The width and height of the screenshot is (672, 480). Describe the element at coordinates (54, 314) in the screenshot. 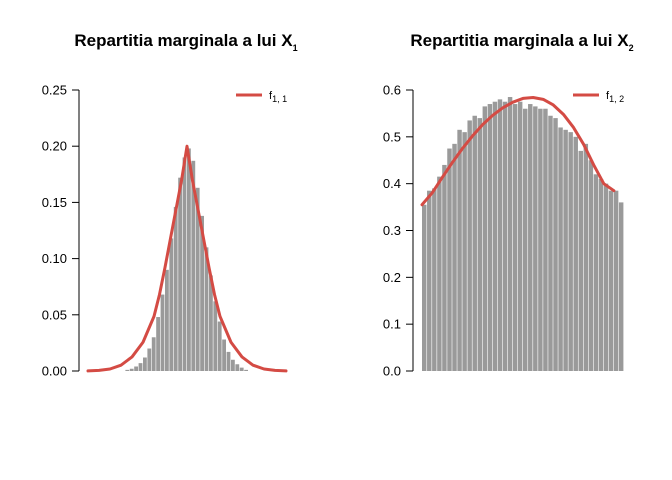

I see `y-tick-label: 0.05` at that location.